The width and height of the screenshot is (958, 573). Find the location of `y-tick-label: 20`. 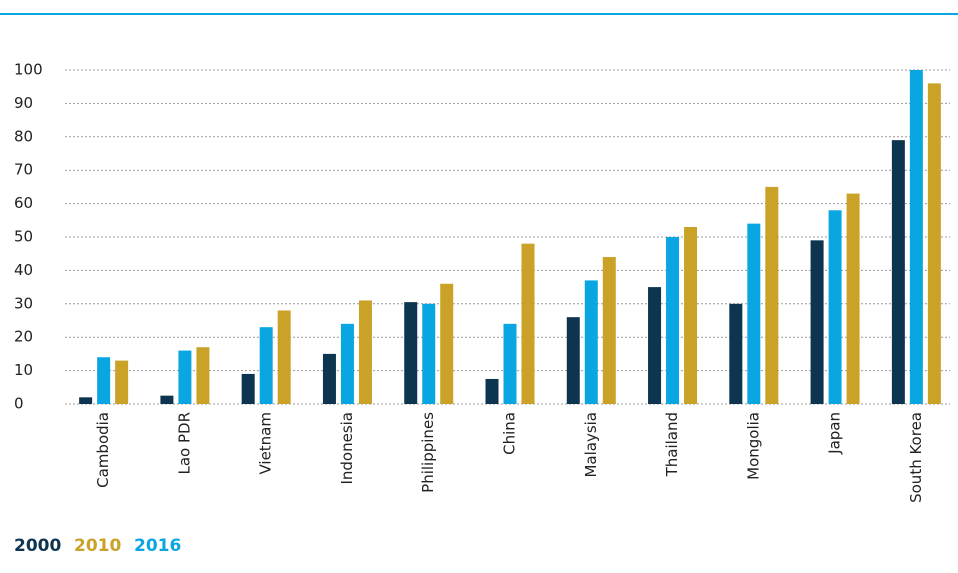

y-tick-label: 20 is located at coordinates (23, 337).